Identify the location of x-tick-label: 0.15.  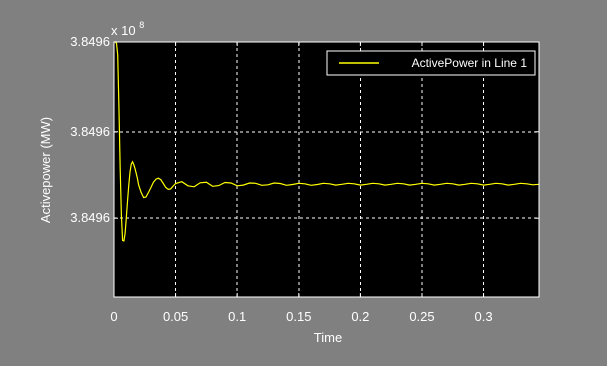
(298, 316).